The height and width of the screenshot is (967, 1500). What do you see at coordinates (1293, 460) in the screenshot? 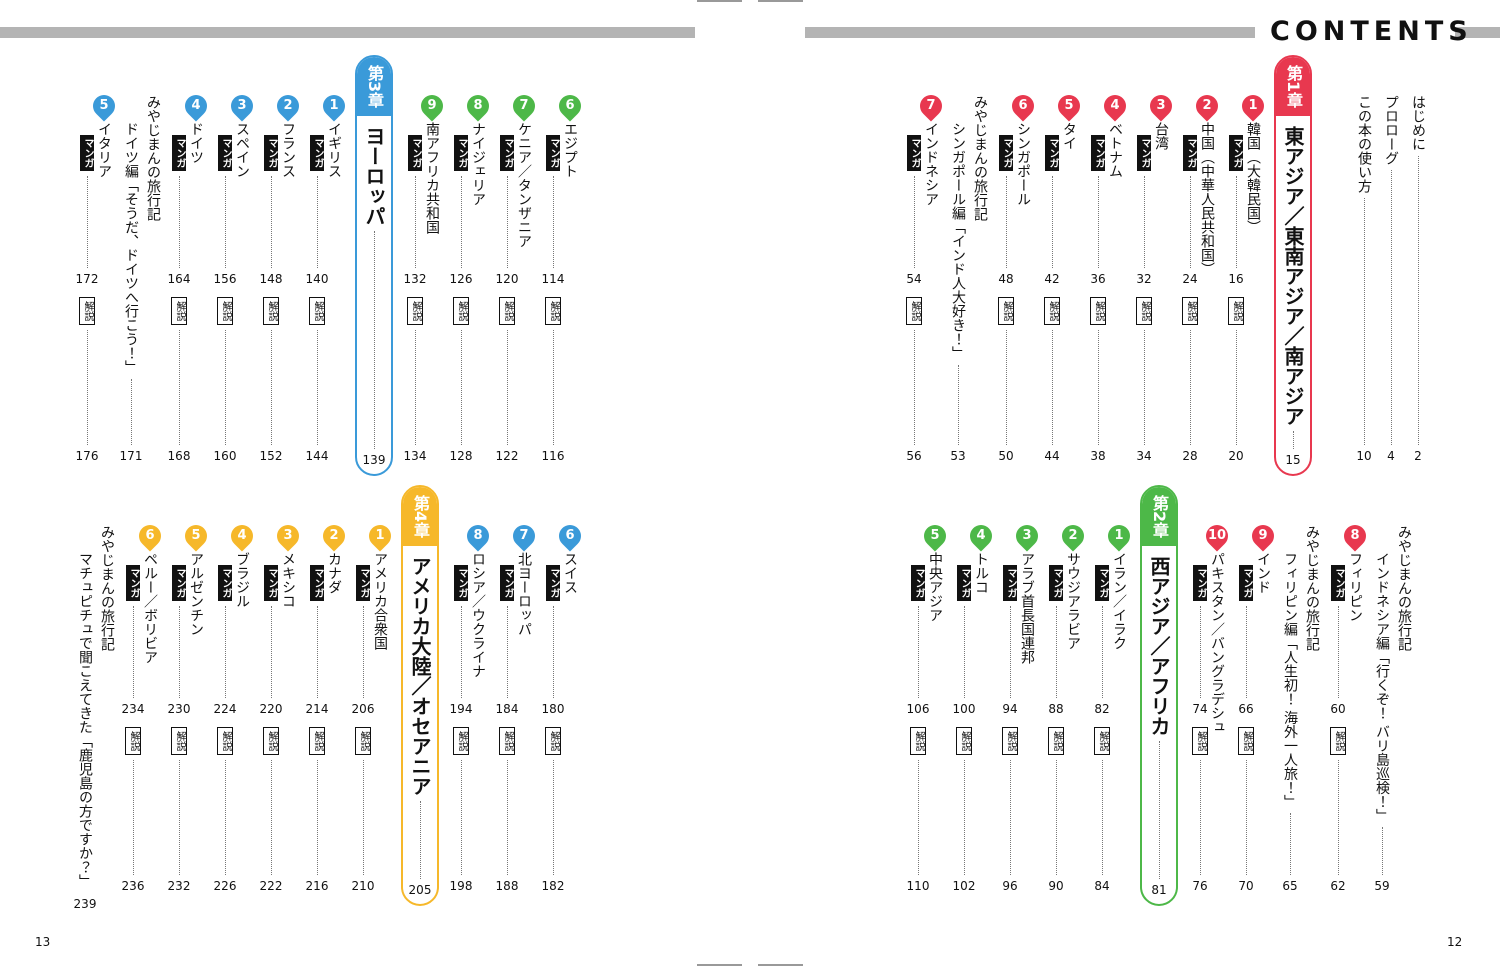
I see `page-number: 15` at bounding box center [1293, 460].